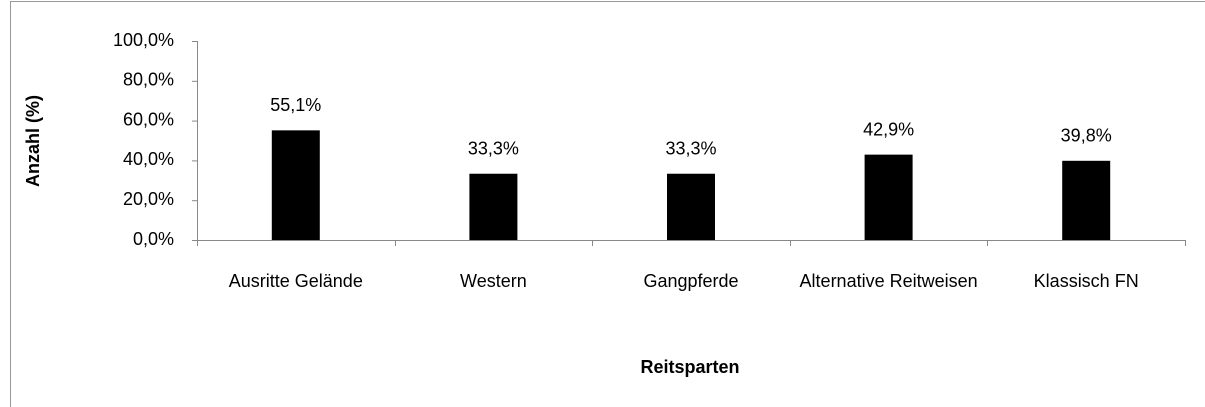 Image resolution: width=1205 pixels, height=407 pixels. What do you see at coordinates (689, 367) in the screenshot?
I see `x-axis-title: Reitsparten` at bounding box center [689, 367].